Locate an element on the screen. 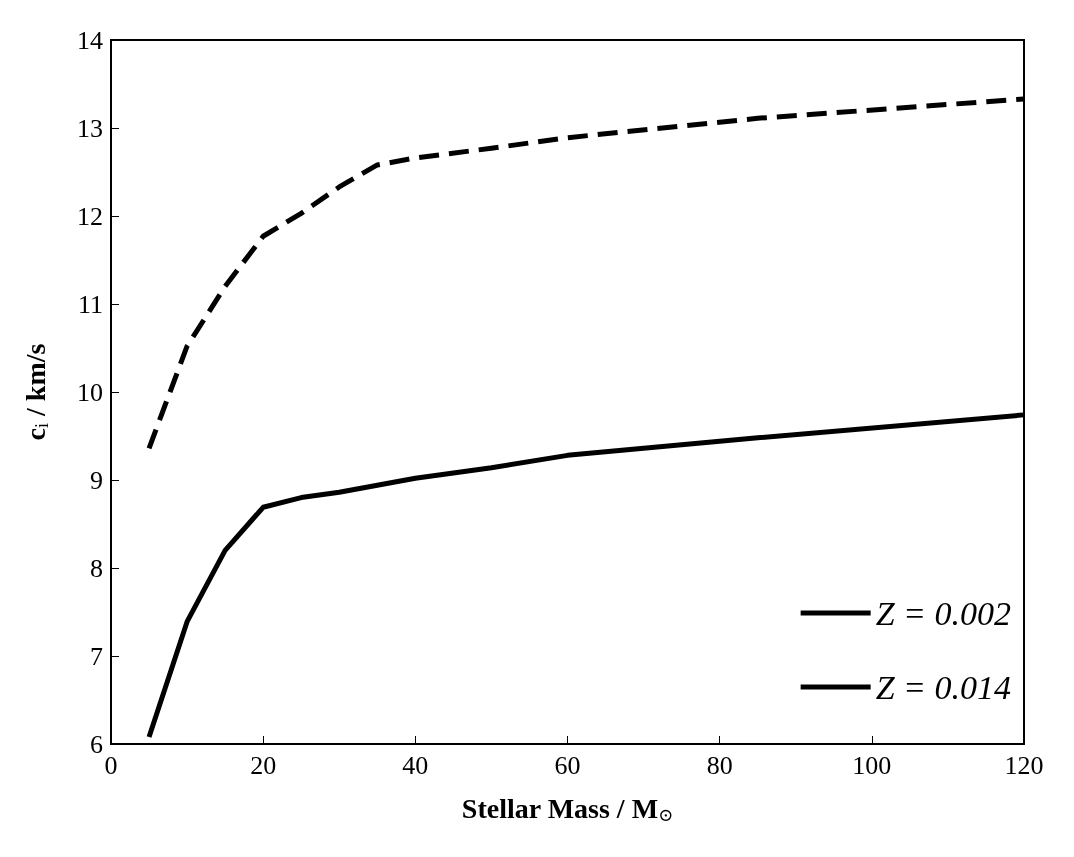  y-tick-label: 8 is located at coordinates (96, 568).